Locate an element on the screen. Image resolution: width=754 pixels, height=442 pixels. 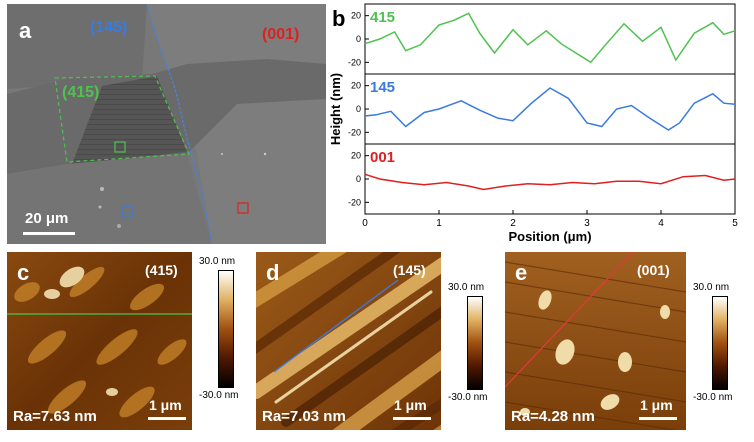
afm-145-map is located at coordinates (348, 341).